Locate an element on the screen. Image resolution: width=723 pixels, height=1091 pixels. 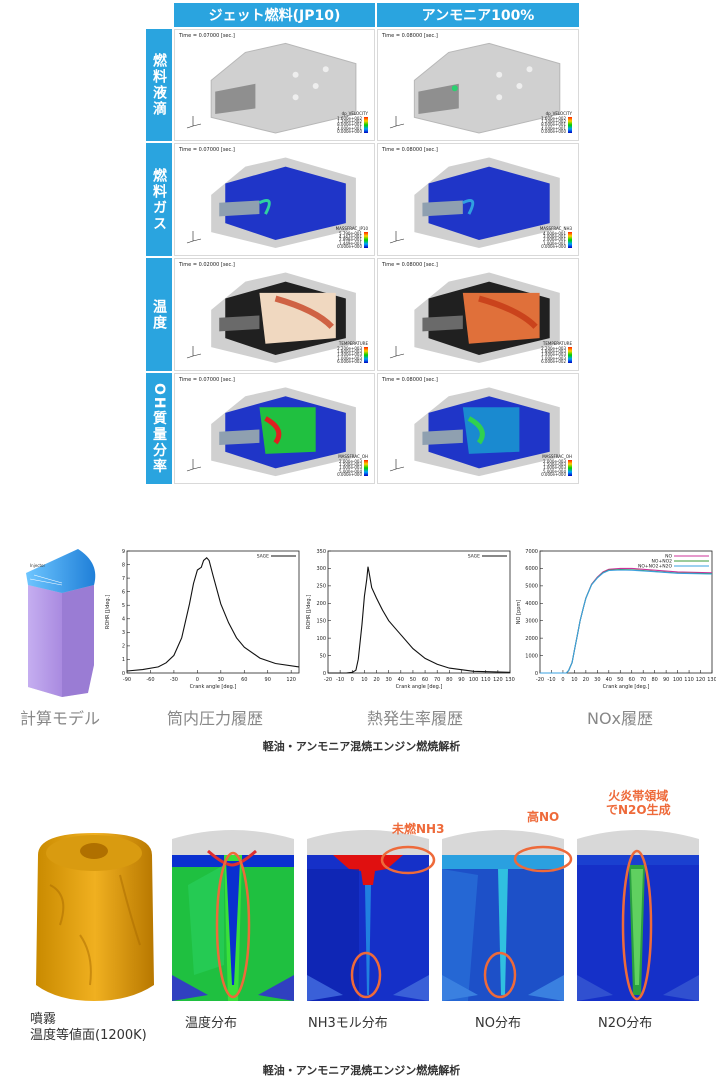
simulation-time: Time = 0.02000 [sec.] is located at coordinates (207, 265).